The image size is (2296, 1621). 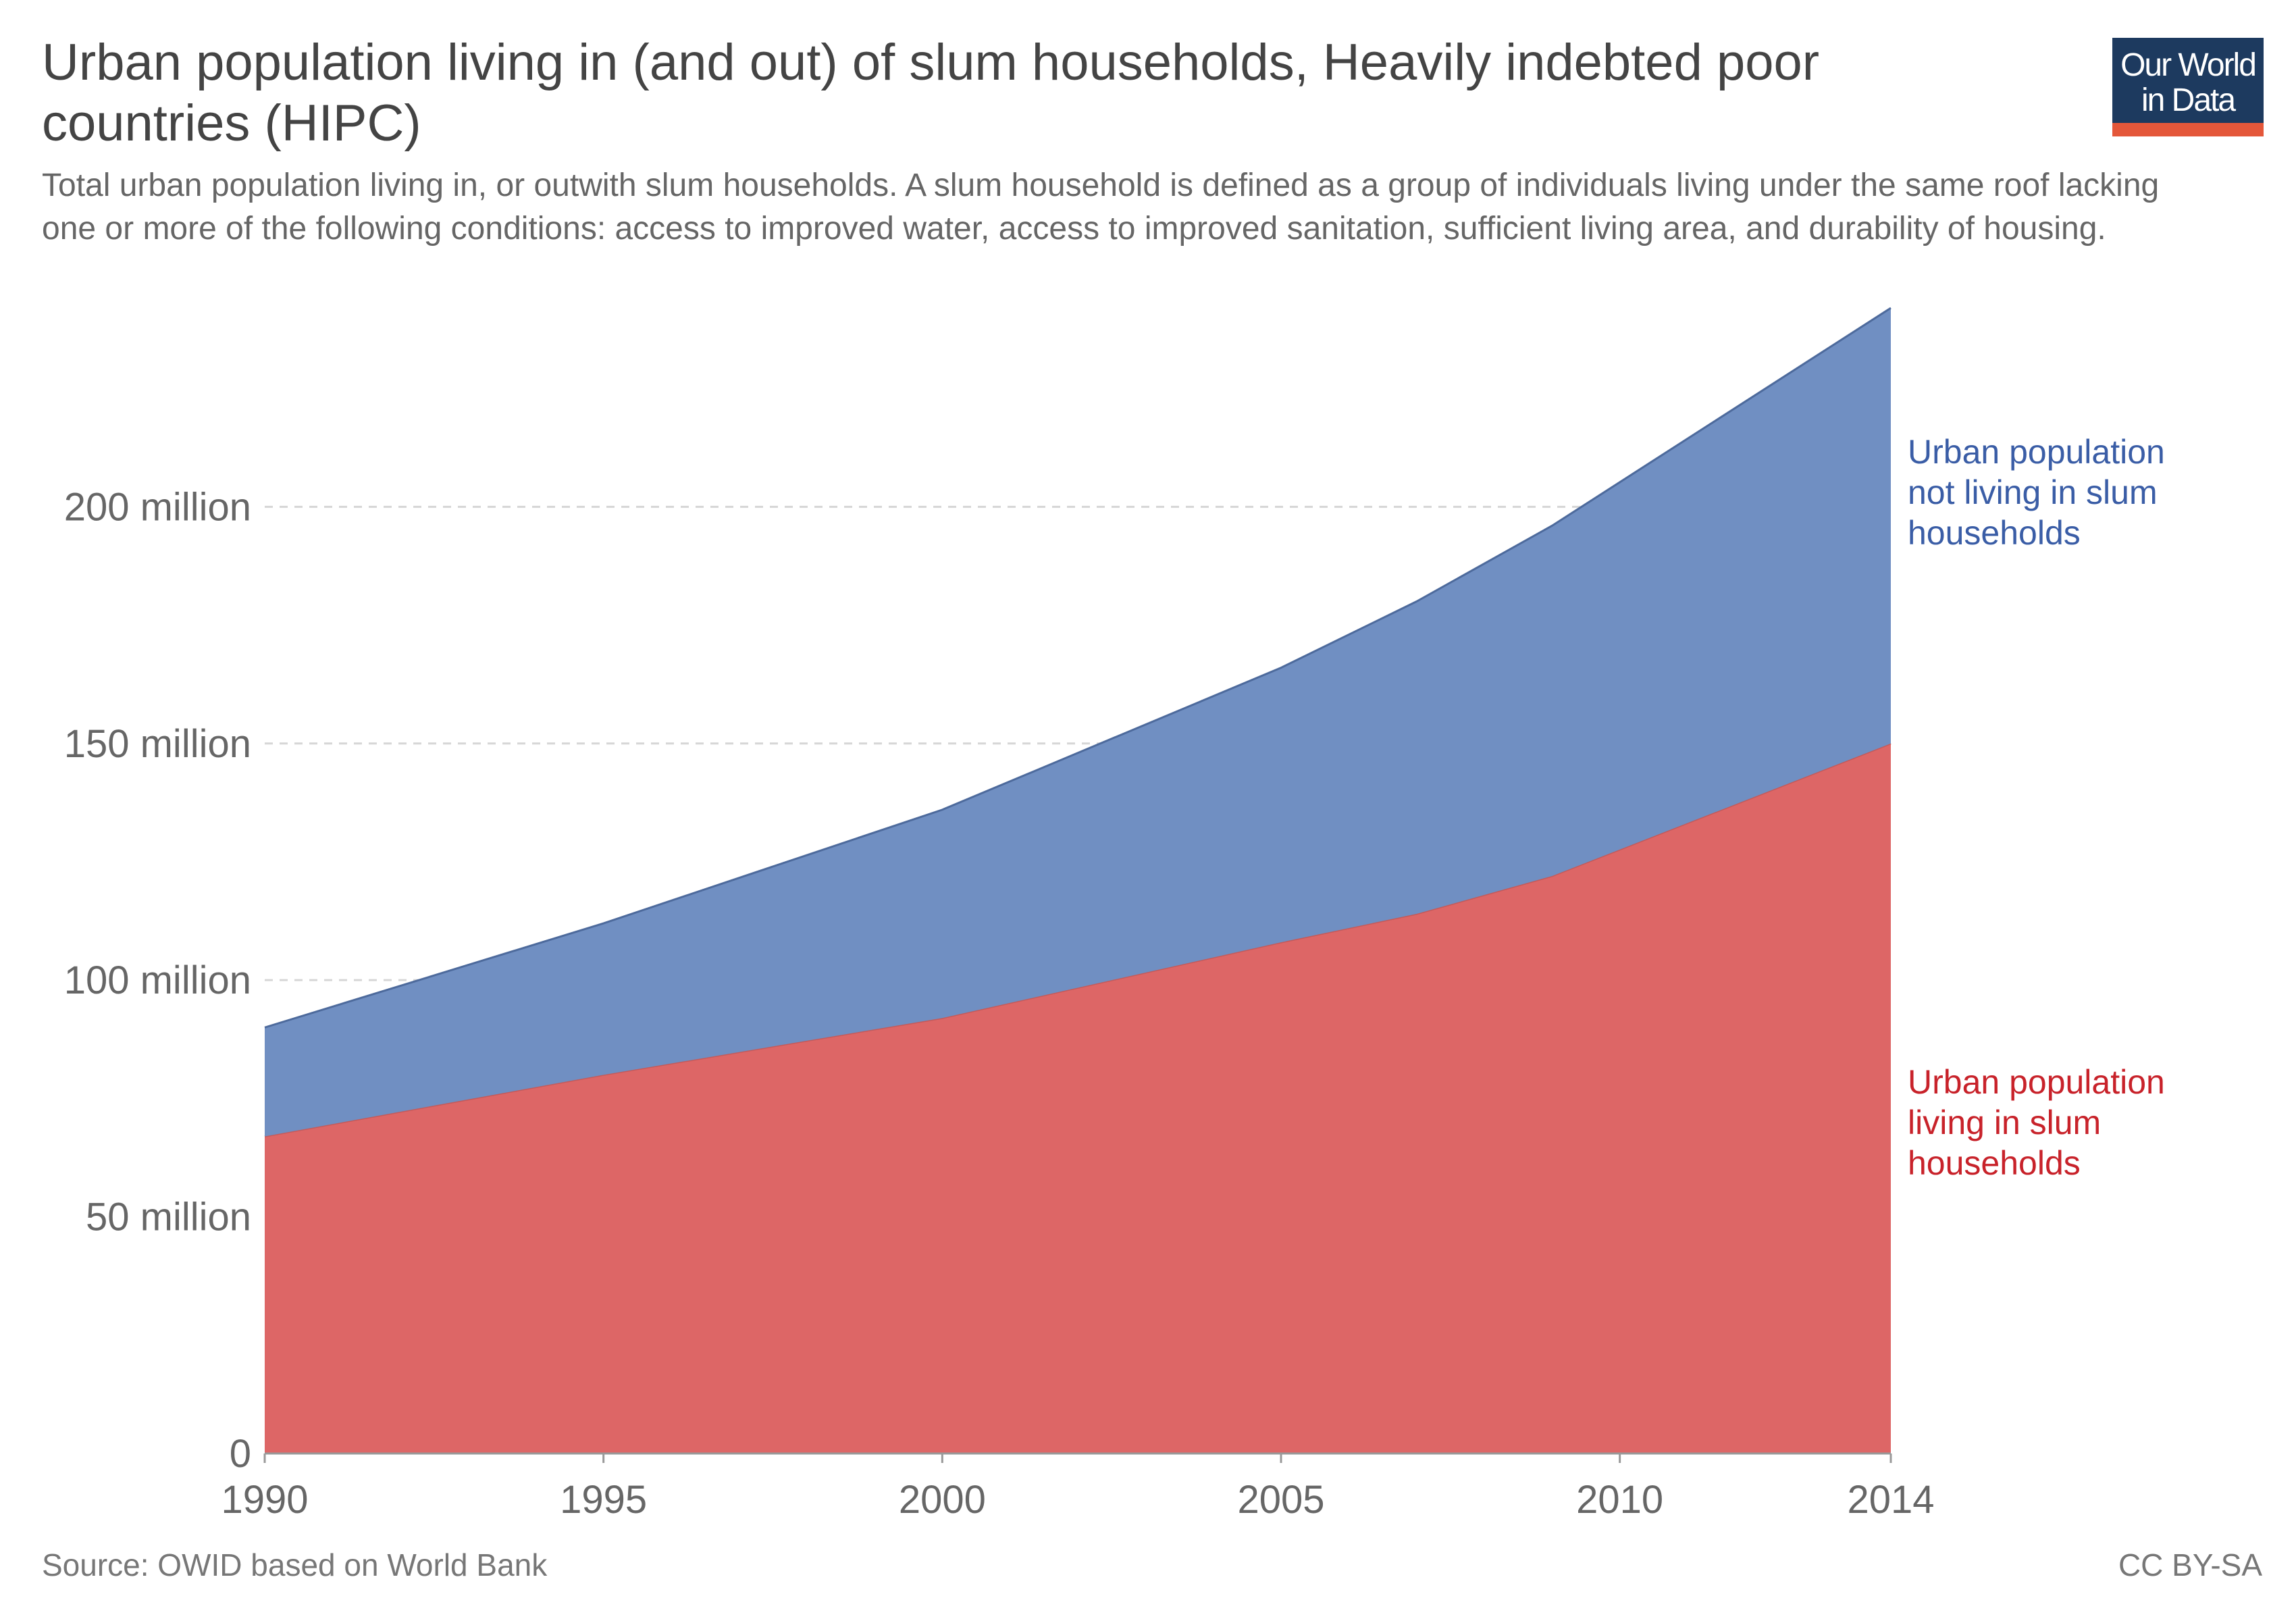 I want to click on x-tick-label: 2014, so click(x=1891, y=1500).